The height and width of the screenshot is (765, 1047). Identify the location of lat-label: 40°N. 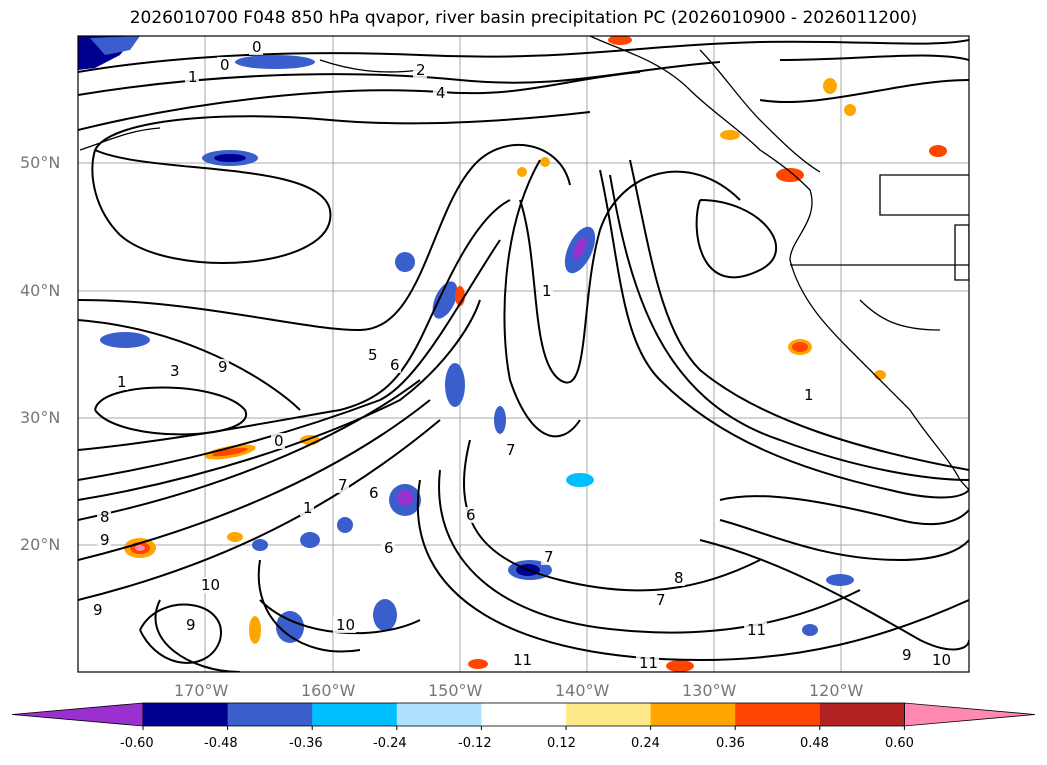
(40, 290).